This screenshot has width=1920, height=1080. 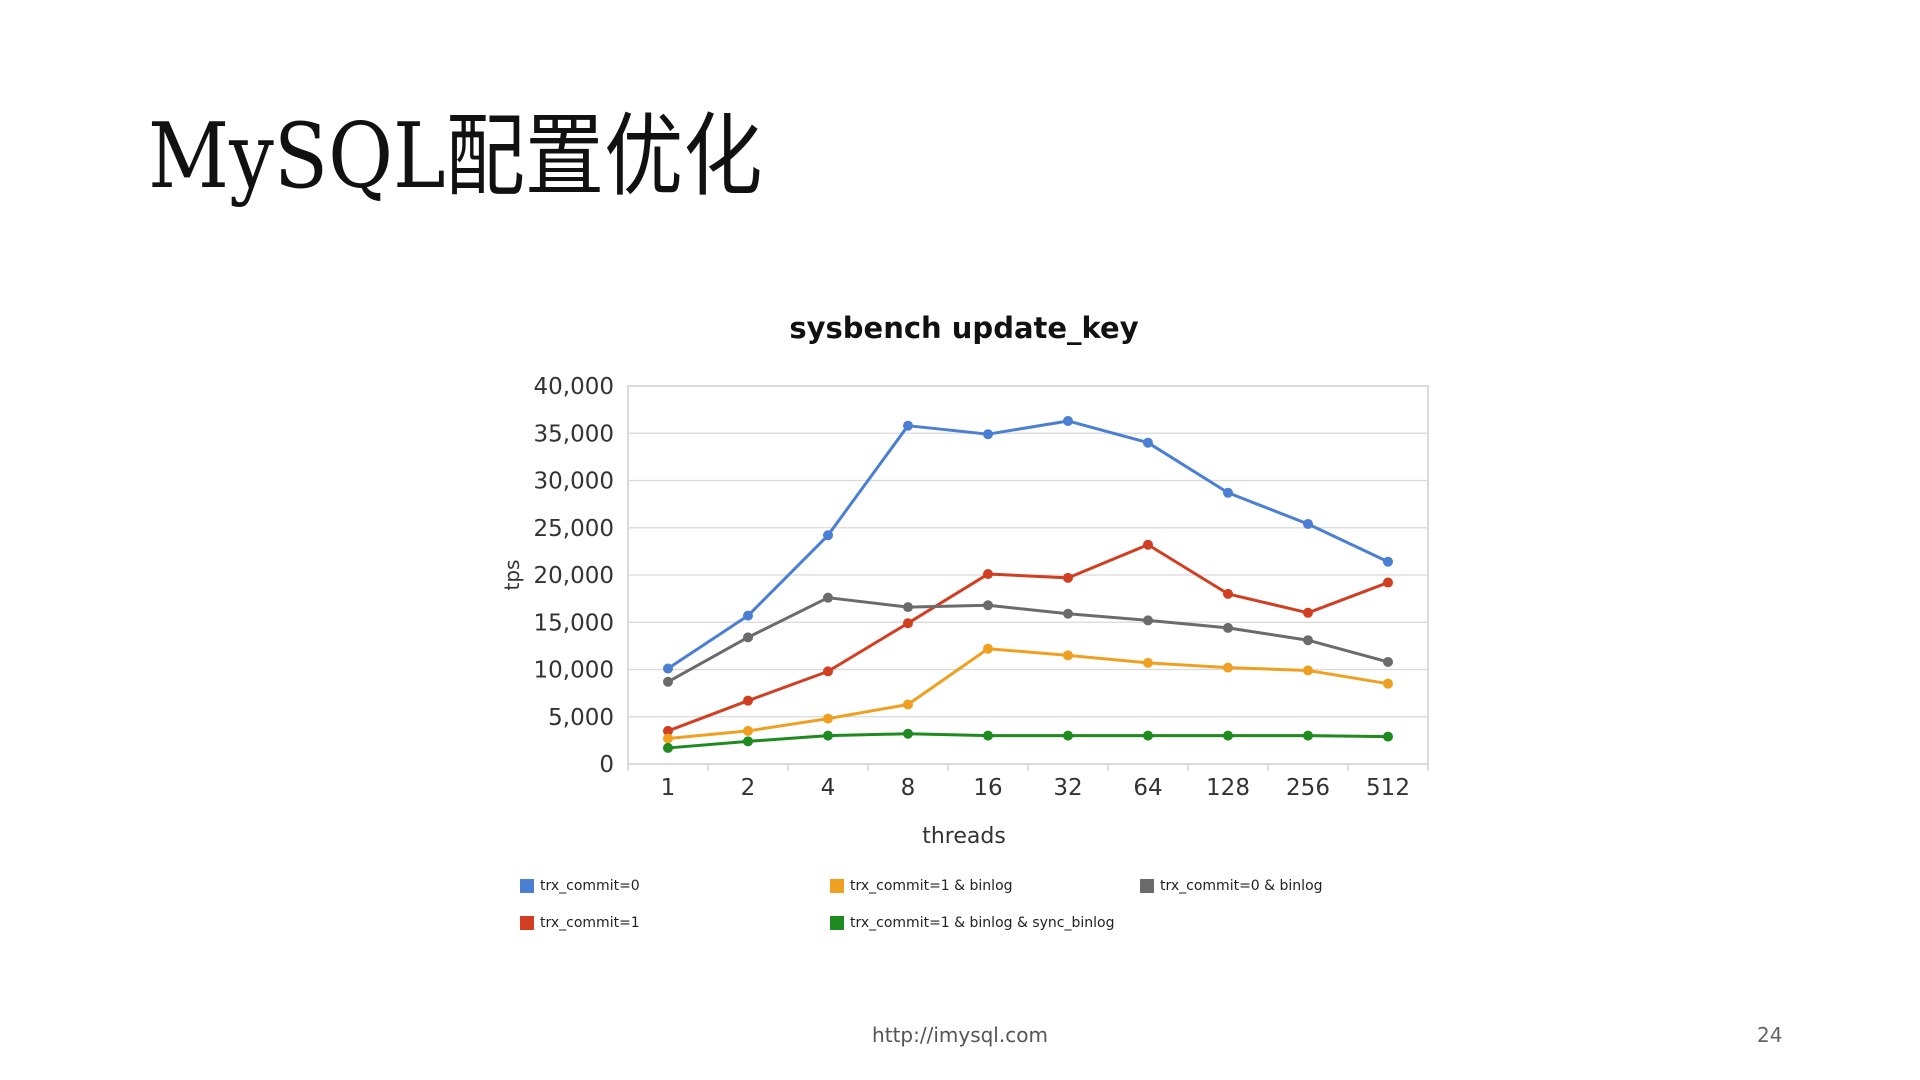 What do you see at coordinates (574, 387) in the screenshot?
I see `y-tick-label: 40,000` at bounding box center [574, 387].